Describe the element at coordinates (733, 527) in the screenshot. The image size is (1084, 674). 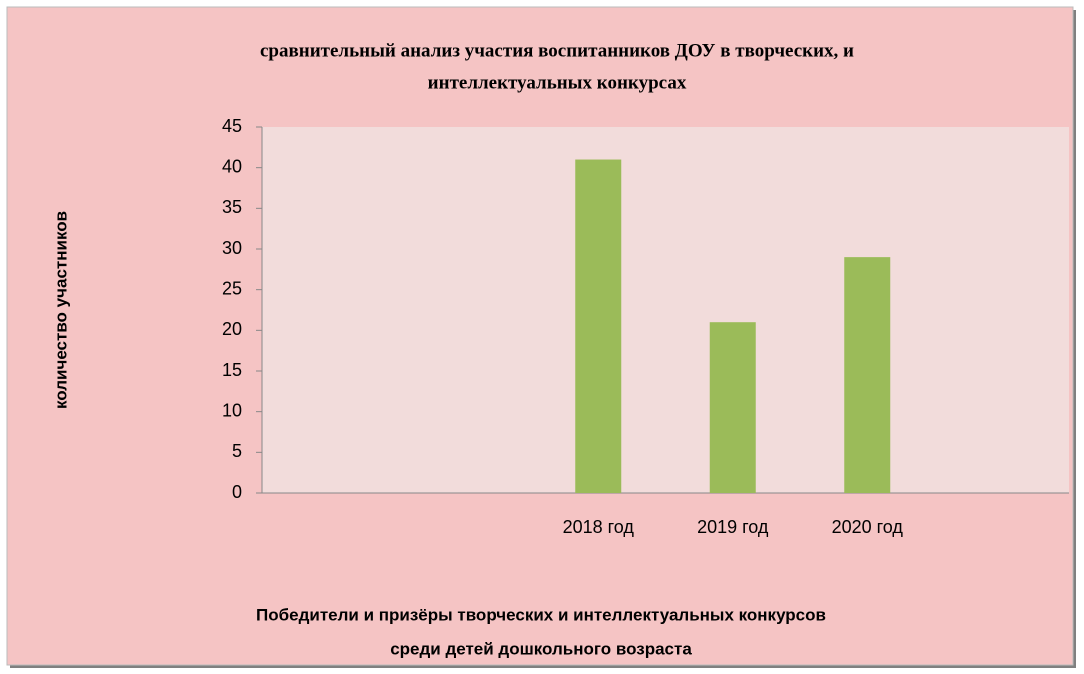
I see `x-tick-label: 2019 год` at that location.